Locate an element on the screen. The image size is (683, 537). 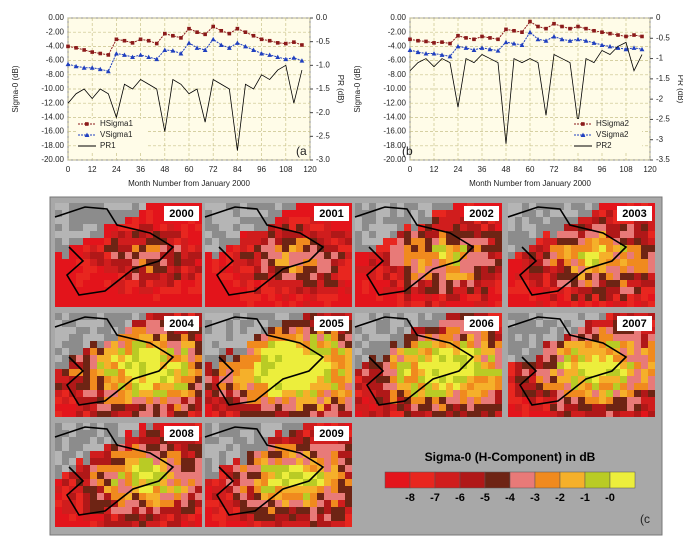
x-tick-label: 48 is located at coordinates (506, 169).